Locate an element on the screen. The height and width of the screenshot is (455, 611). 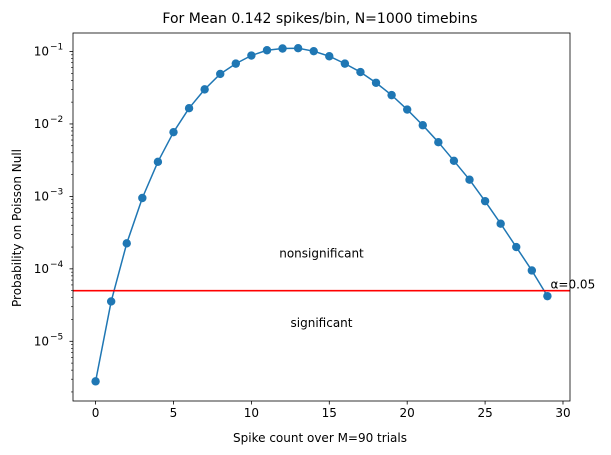
y-axis-label: Probability on Poisson Null is located at coordinates (17, 228).